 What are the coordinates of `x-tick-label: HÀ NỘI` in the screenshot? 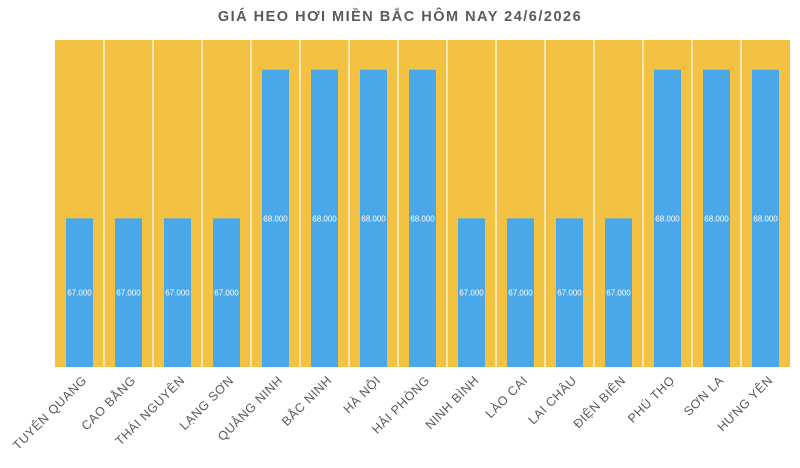 It's located at (362, 395).